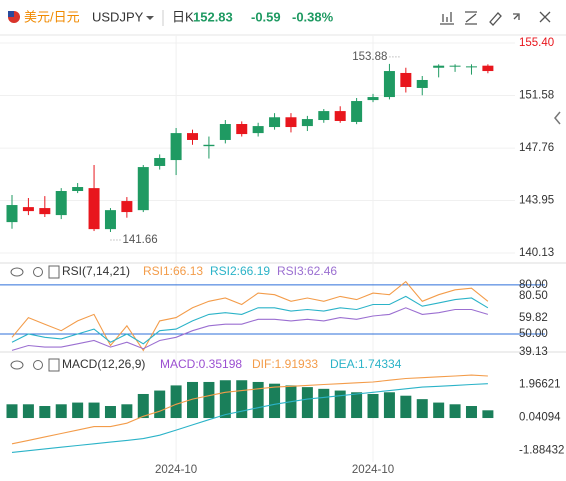  What do you see at coordinates (533, 285) in the screenshot?
I see `y-tick-label: 80.00` at bounding box center [533, 285].